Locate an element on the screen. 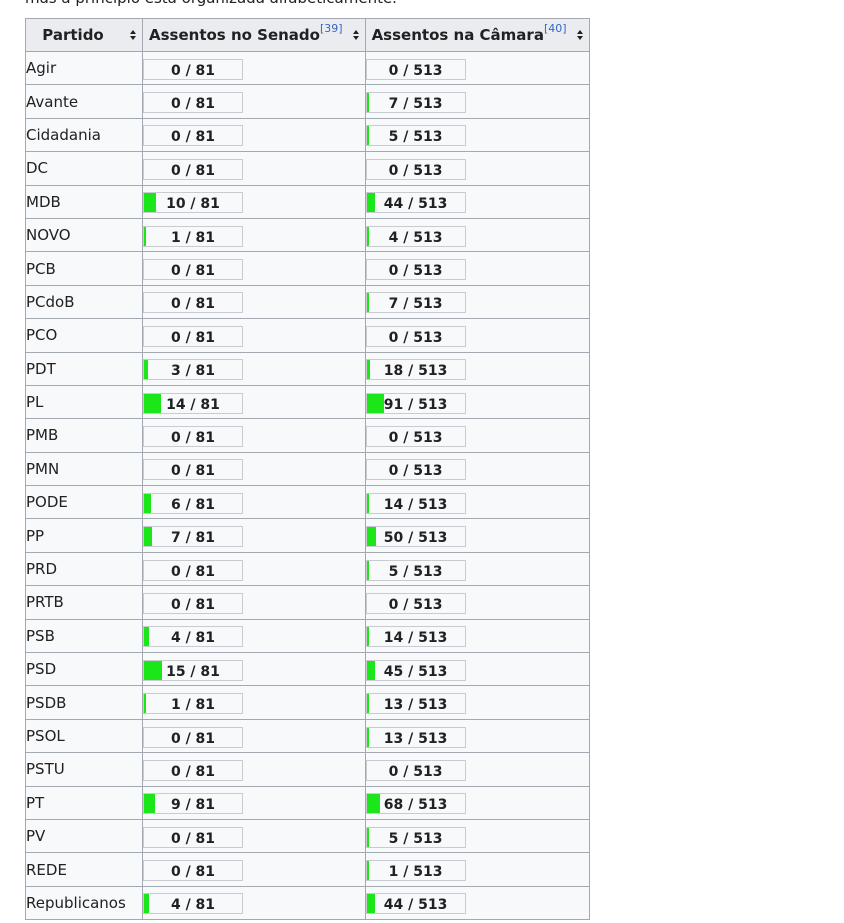 Image resolution: width=844 pixels, height=923 pixels. party-name-cell: MDB is located at coordinates (84, 201).